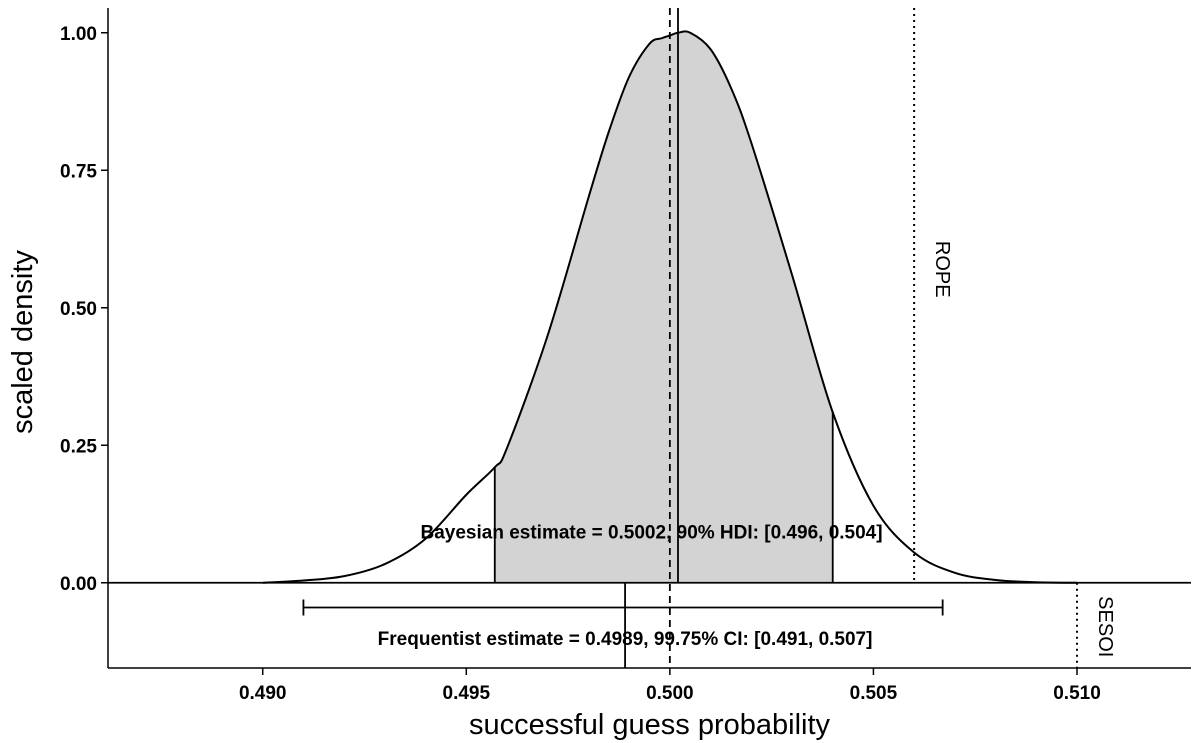  Describe the element at coordinates (1077, 693) in the screenshot. I see `x-tick-label: 0.510` at that location.